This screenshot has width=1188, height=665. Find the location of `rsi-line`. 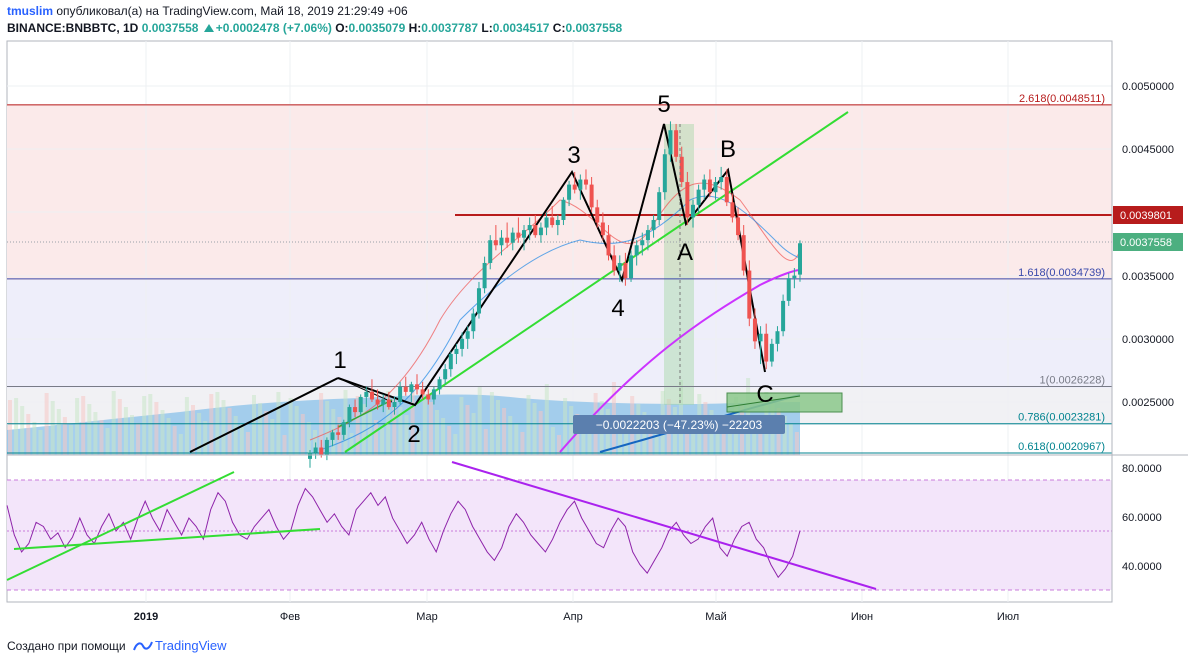

rsi-line is located at coordinates (403, 533).